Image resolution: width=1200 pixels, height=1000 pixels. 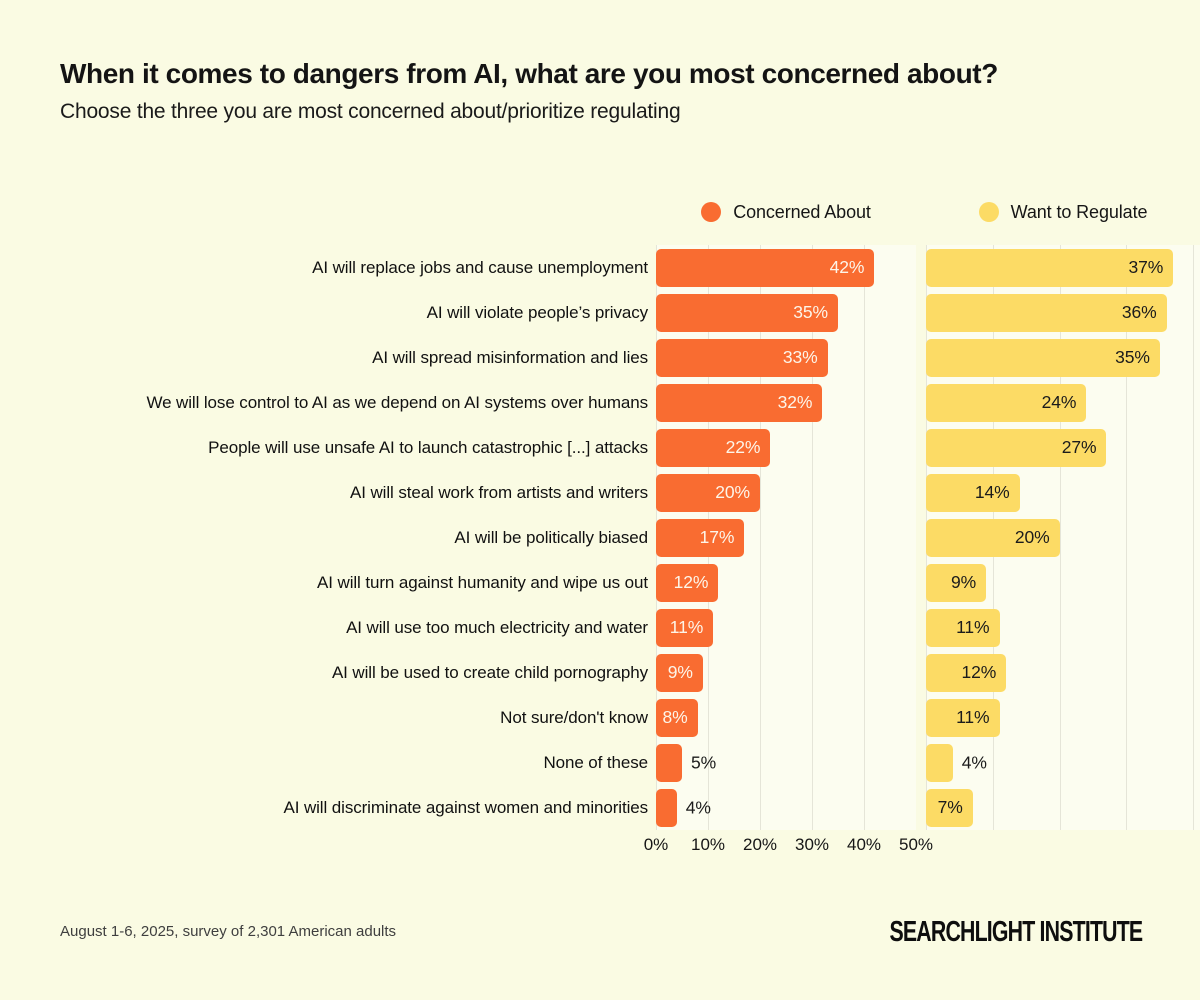 What do you see at coordinates (551, 537) in the screenshot?
I see `category-label: AI will be politically biased` at bounding box center [551, 537].